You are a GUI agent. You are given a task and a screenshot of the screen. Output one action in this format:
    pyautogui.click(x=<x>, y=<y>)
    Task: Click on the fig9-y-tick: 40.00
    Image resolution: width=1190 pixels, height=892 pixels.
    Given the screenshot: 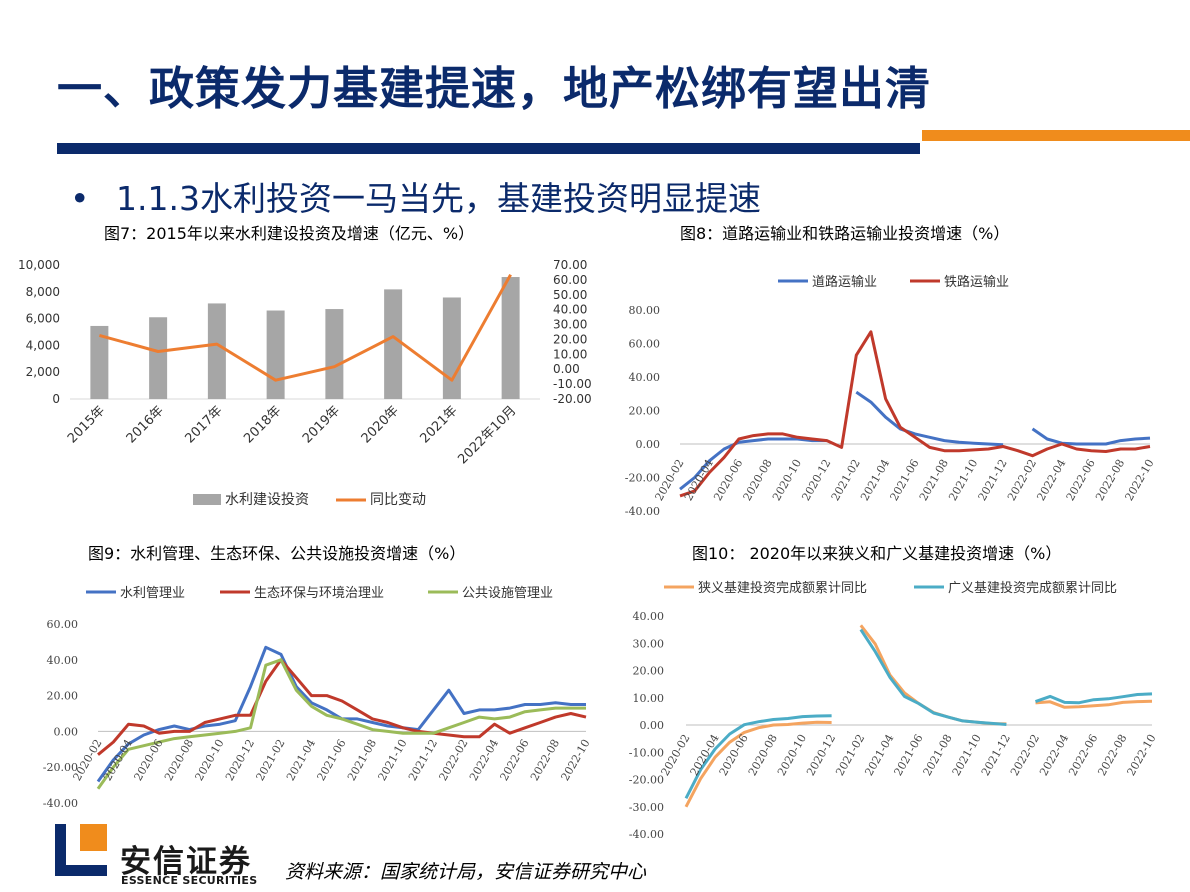 What is the action you would take?
    pyautogui.click(x=63, y=660)
    